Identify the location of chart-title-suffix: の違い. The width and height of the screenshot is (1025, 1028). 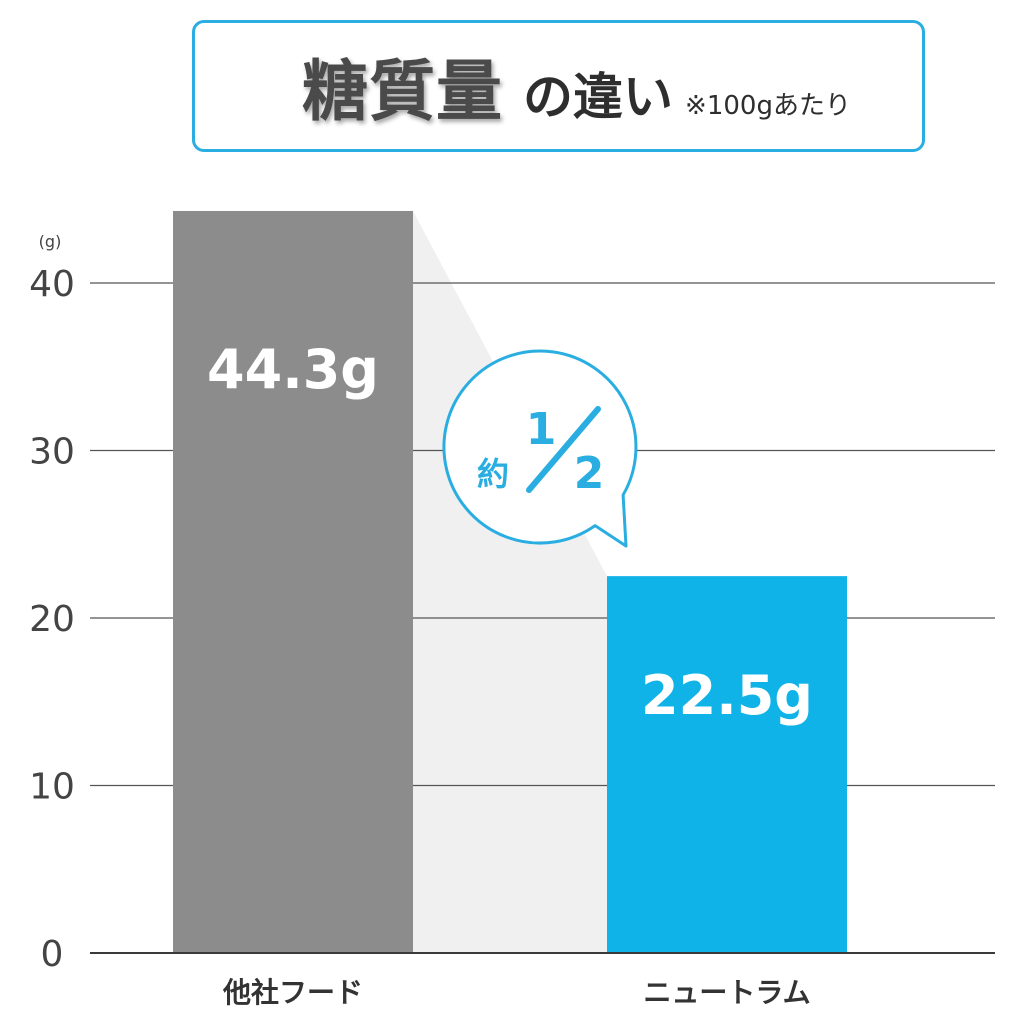
(598, 97).